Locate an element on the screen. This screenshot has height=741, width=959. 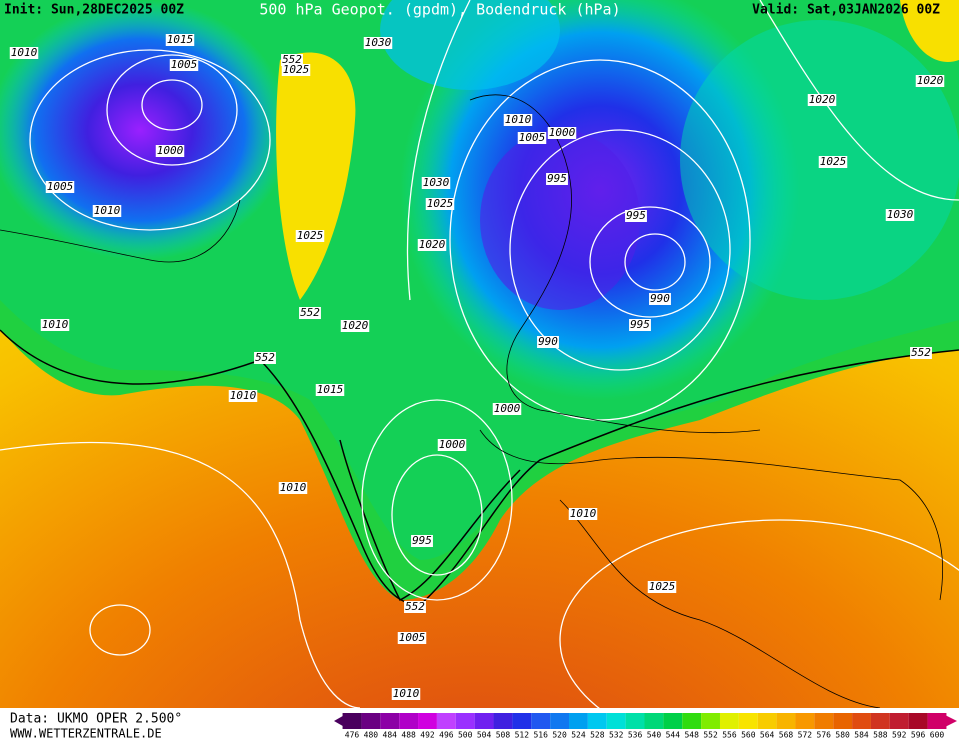
colorbar-label: 476 is located at coordinates (352, 735).